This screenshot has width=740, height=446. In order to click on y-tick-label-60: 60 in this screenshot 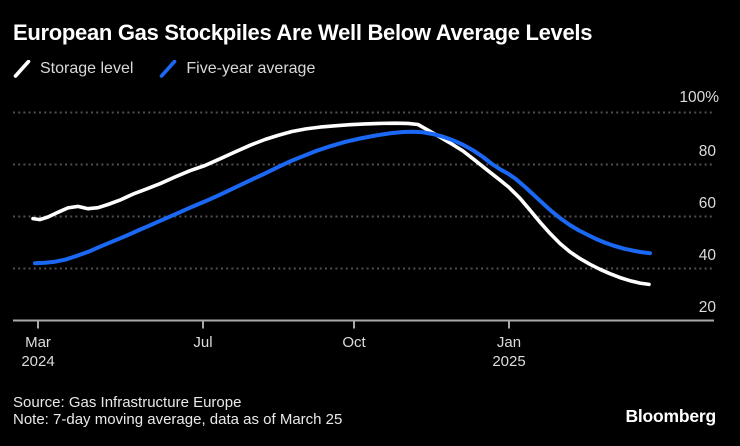, I will do `click(708, 203)`.